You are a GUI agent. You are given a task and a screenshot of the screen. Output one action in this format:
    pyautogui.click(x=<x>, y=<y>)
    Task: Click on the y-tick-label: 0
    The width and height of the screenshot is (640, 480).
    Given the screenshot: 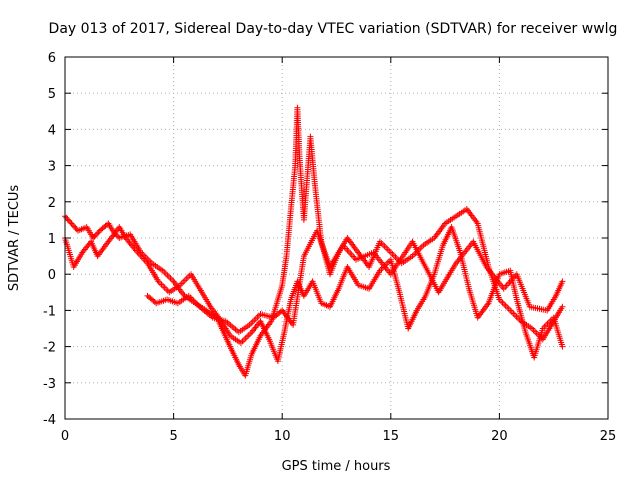 What is the action you would take?
    pyautogui.click(x=52, y=275)
    